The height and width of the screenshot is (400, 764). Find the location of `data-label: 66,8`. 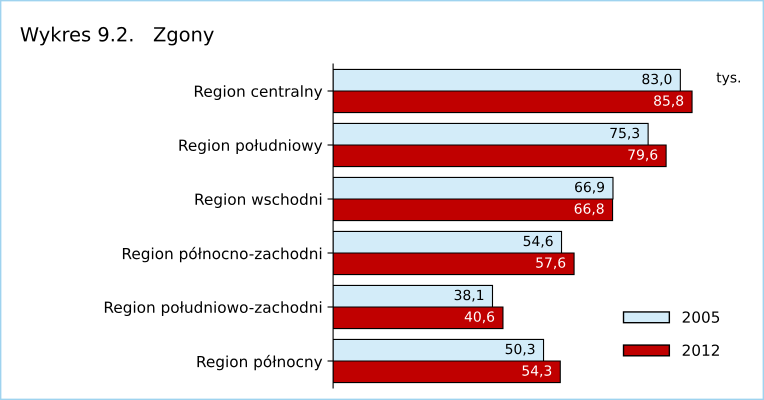

data-label: 66,8 is located at coordinates (589, 209).